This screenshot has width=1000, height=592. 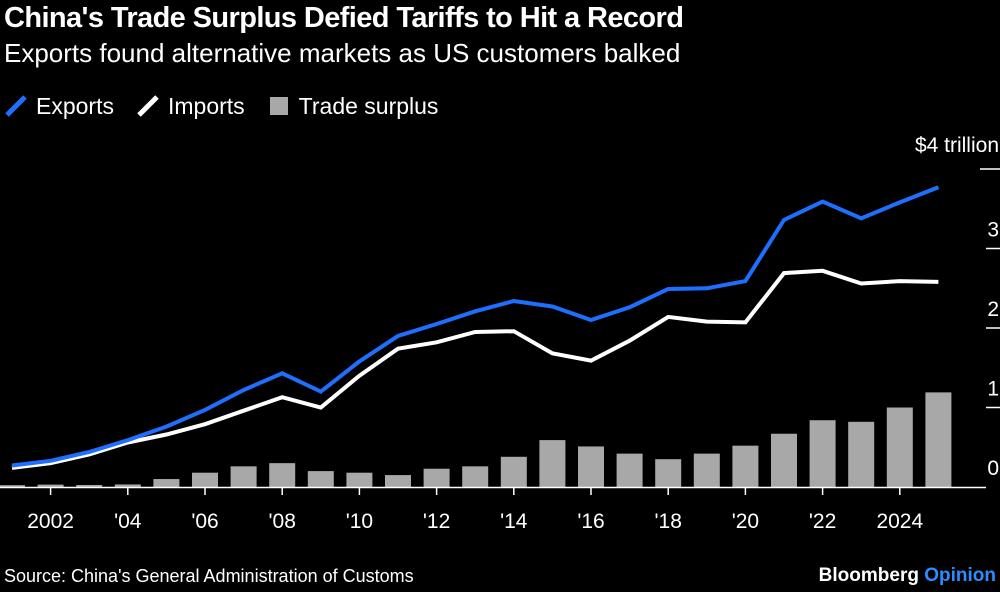 I want to click on legend: Exports Imports Trade surplus, so click(x=232, y=106).